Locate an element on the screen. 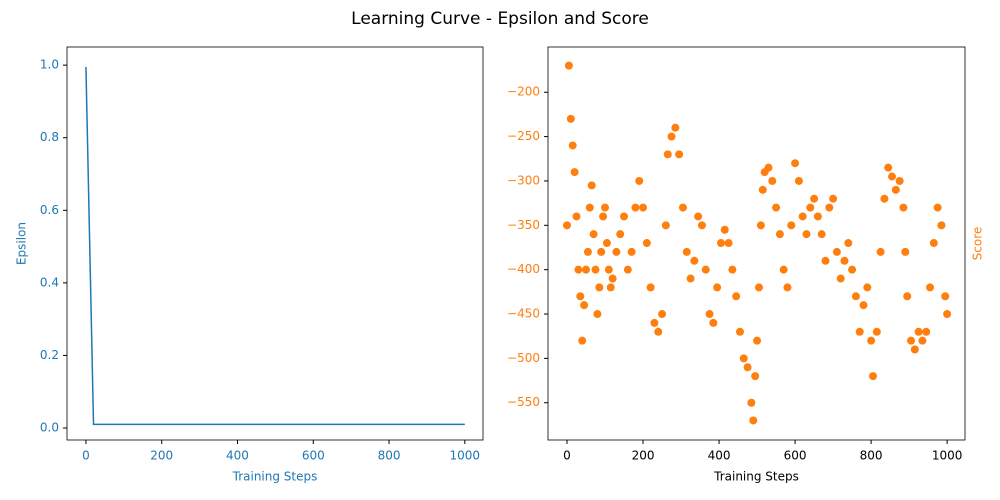 This screenshot has width=1000, height=500. y-tick-label: −300 is located at coordinates (523, 180).